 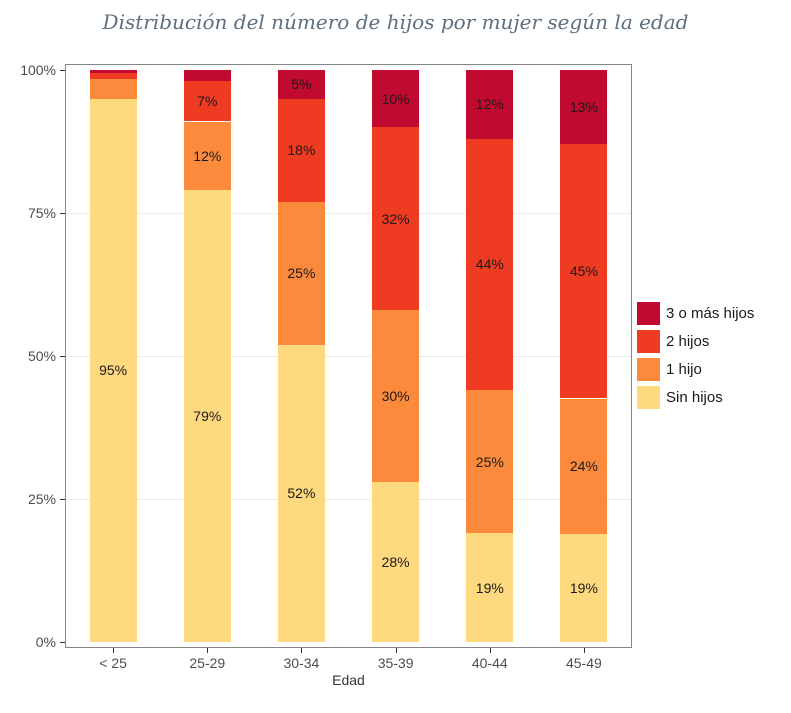 What do you see at coordinates (688, 341) in the screenshot?
I see `legend-label: 2 hijos` at bounding box center [688, 341].